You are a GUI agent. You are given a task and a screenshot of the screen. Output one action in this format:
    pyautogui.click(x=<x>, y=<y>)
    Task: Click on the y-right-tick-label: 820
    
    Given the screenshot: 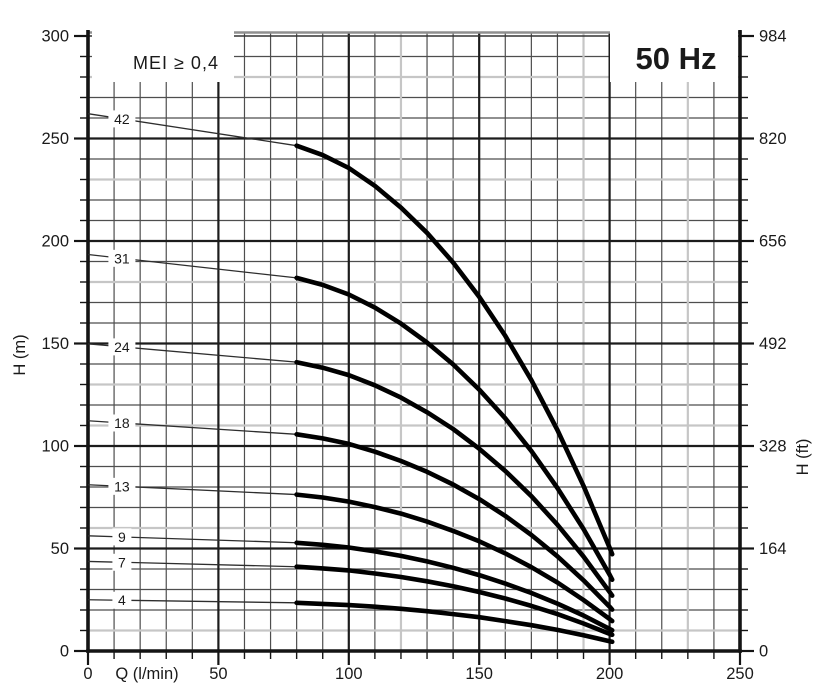 What is the action you would take?
    pyautogui.click(x=773, y=139)
    